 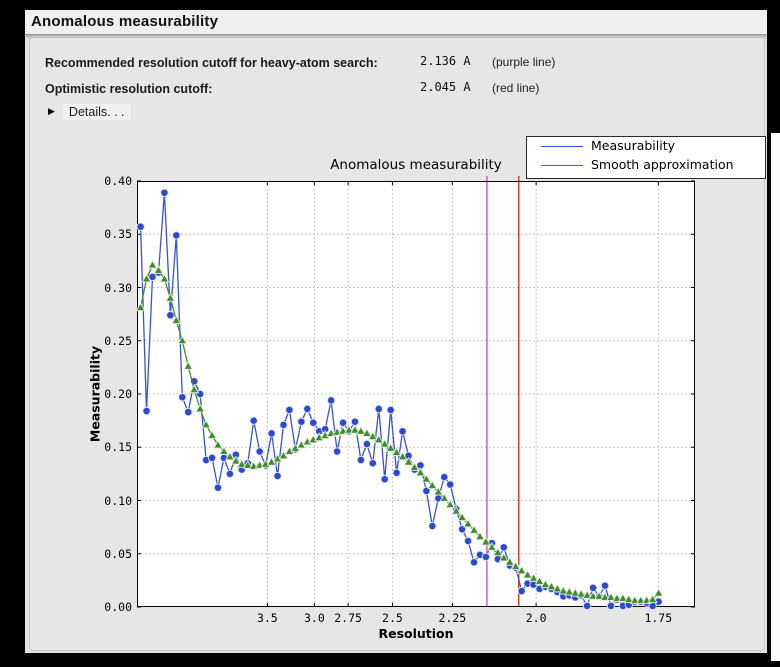 I want to click on scrollbar-track, so click(x=775, y=397).